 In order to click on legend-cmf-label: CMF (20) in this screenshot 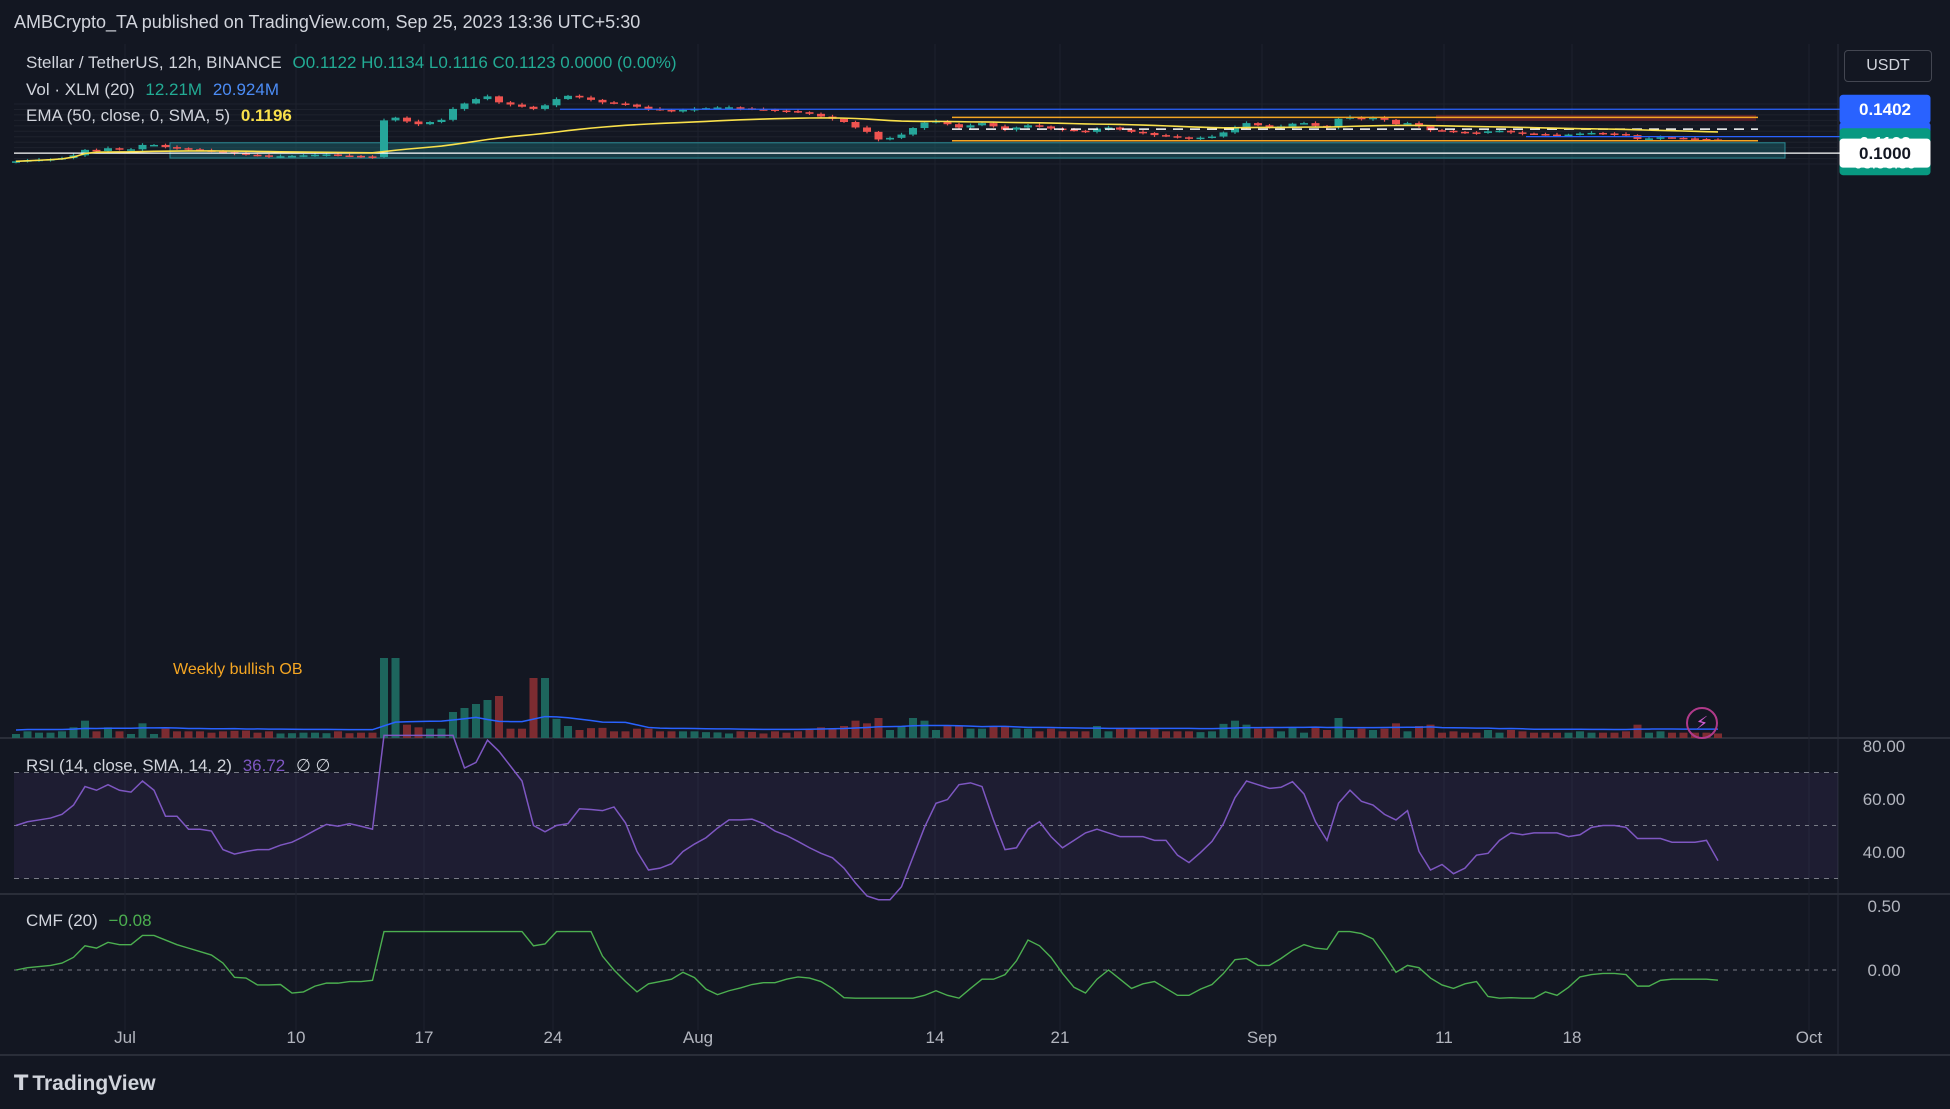, I will do `click(62, 920)`.